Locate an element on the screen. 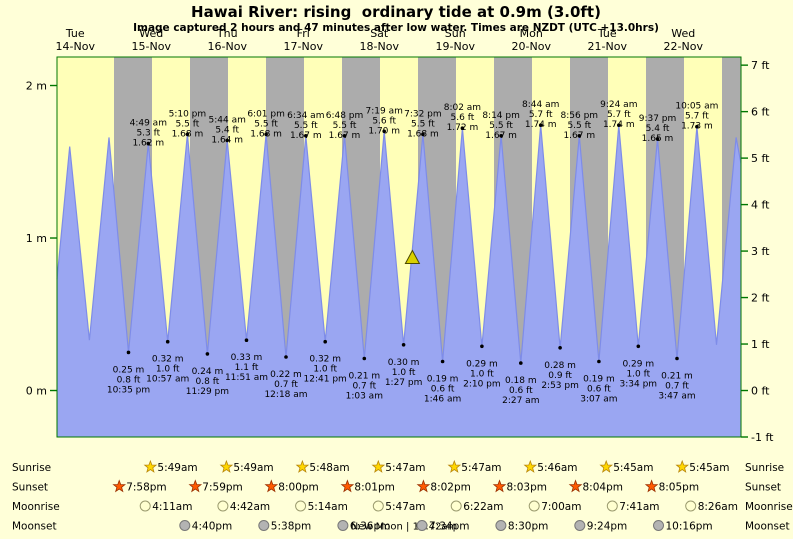  day-label-date: 14-Nov is located at coordinates (76, 46).